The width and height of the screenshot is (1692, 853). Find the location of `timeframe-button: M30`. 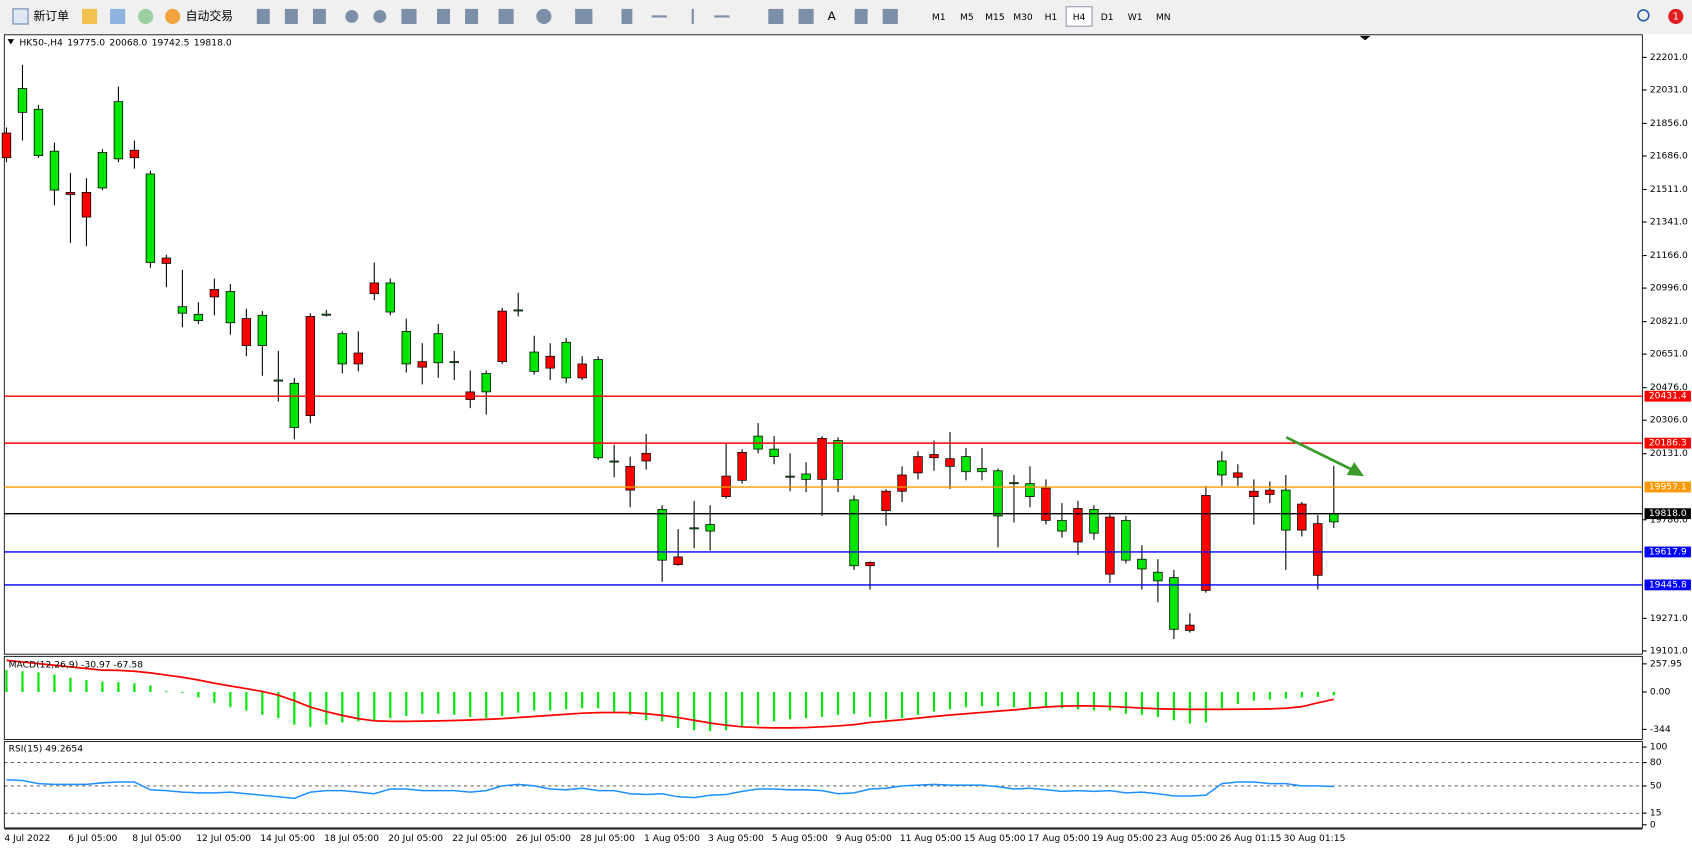

timeframe-button: M30 is located at coordinates (1023, 17).